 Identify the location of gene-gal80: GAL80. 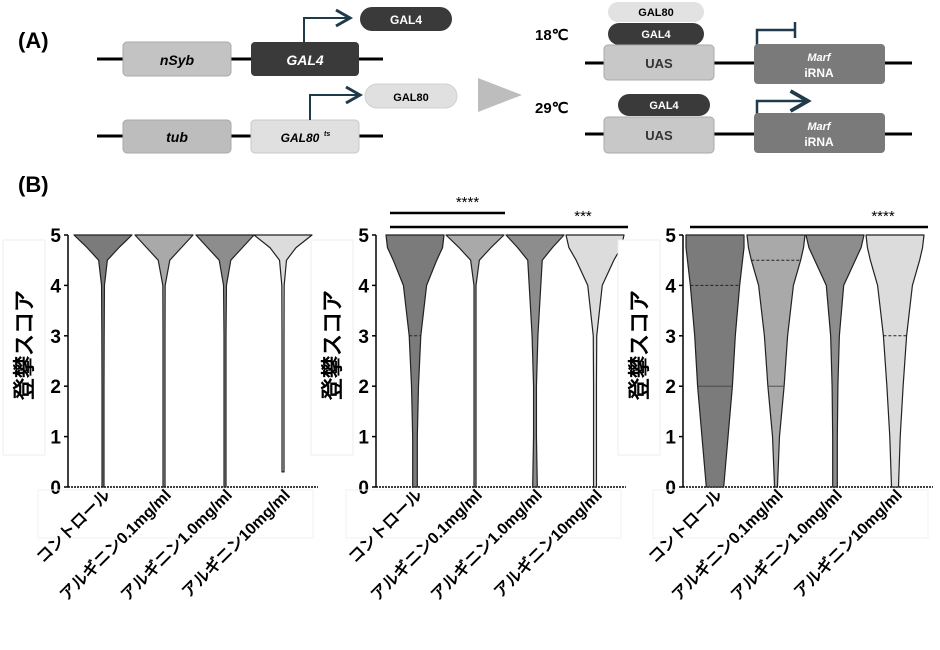
(300, 138).